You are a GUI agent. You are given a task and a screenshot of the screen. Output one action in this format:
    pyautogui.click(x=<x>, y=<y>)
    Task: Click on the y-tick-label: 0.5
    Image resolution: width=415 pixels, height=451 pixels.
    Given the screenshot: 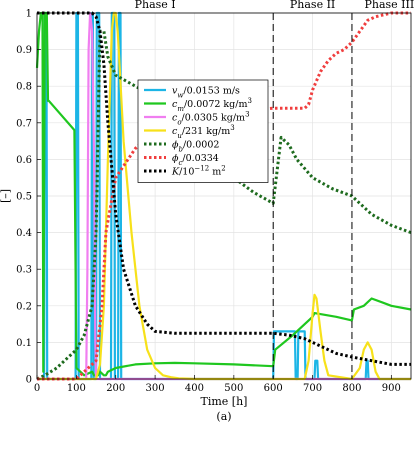 What is the action you would take?
    pyautogui.click(x=24, y=197)
    